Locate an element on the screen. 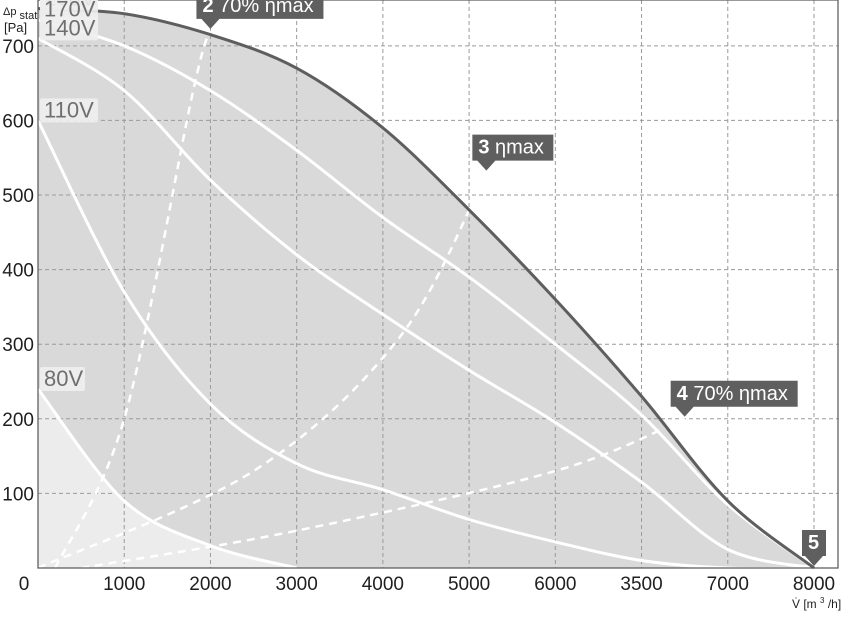 This screenshot has height=625, width=850. y-axis-label: Δp stat is located at coordinates (20, 14).